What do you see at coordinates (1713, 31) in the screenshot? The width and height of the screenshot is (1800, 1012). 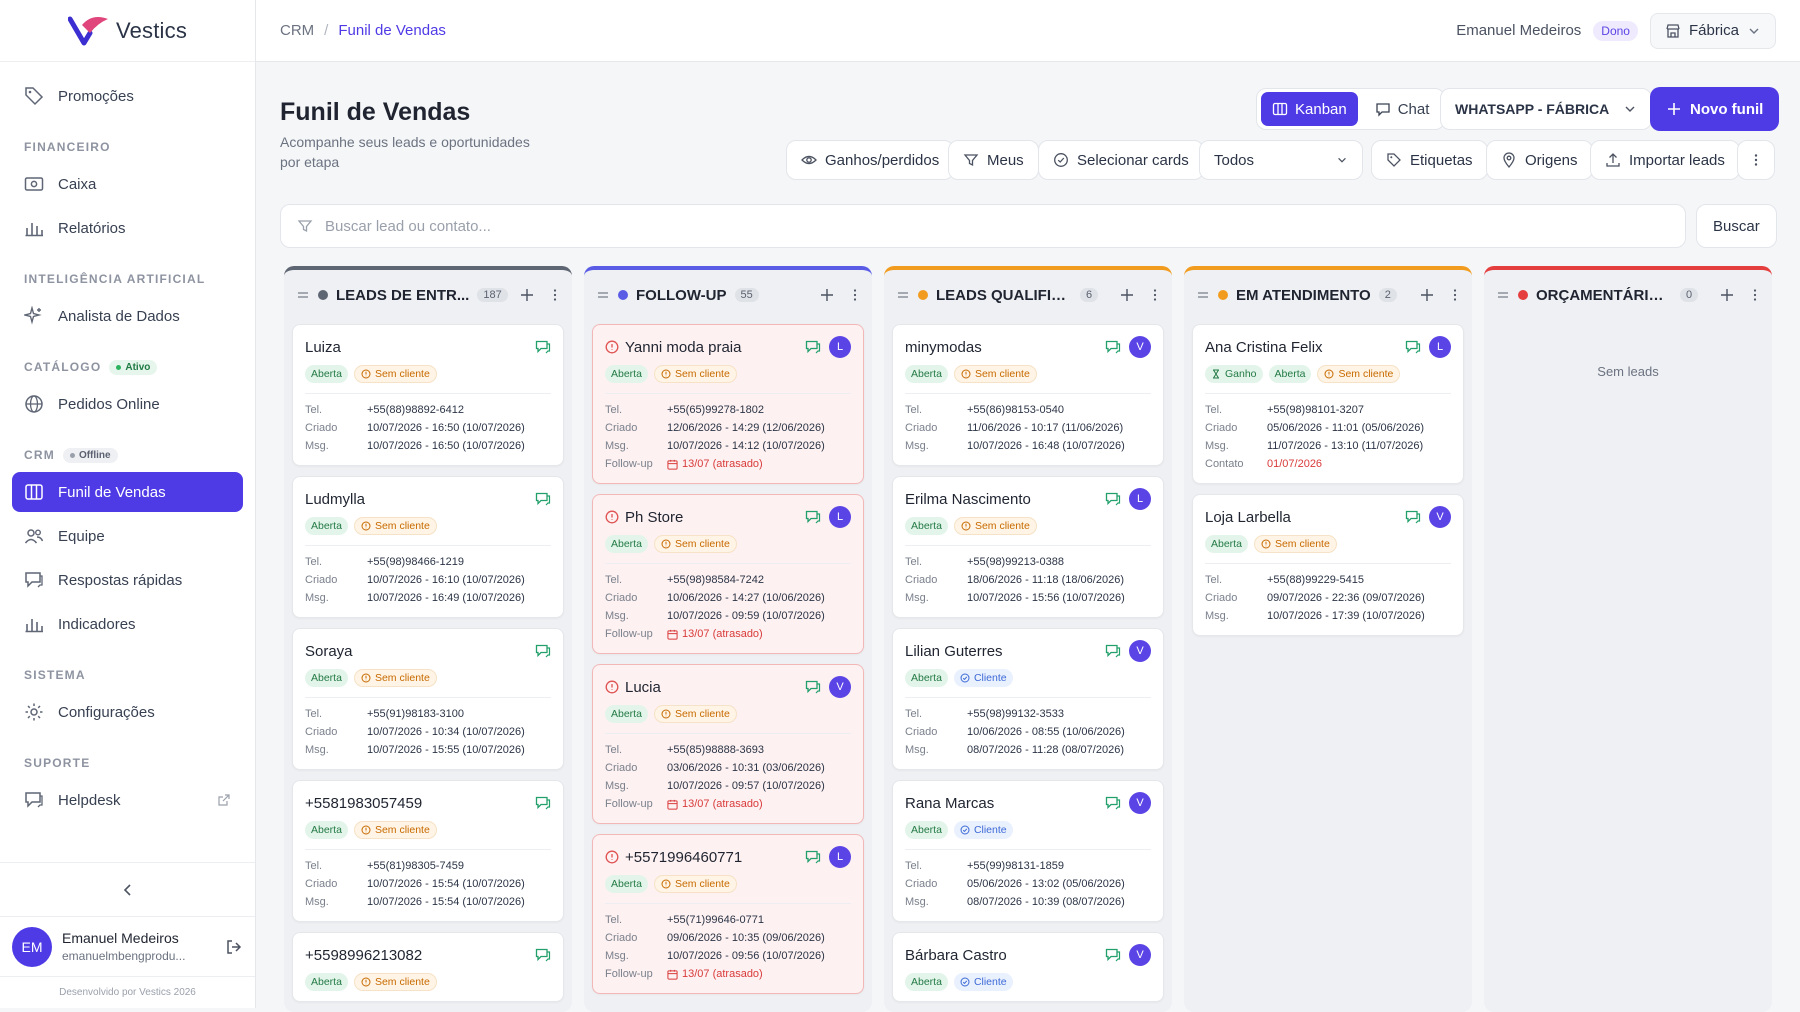 I see `store-selector: Fábrica` at bounding box center [1713, 31].